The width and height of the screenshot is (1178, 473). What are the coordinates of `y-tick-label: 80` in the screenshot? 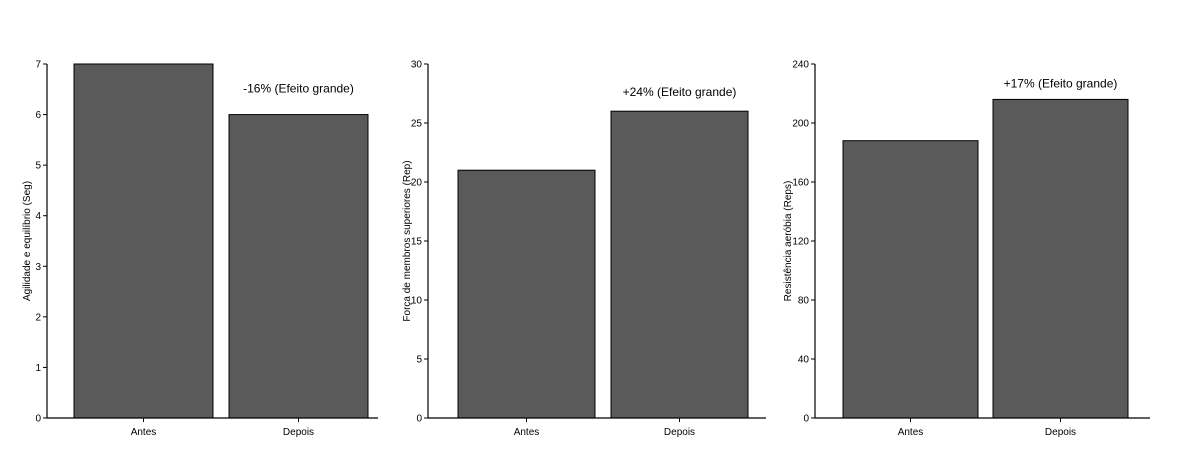 It's located at (804, 301).